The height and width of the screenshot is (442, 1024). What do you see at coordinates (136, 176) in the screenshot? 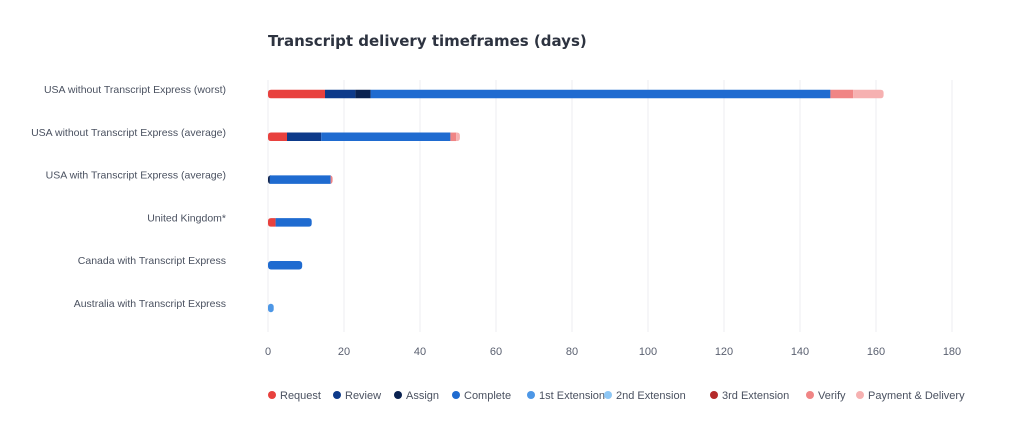
I see `category-label: USA with Transcript Express (average)` at bounding box center [136, 176].